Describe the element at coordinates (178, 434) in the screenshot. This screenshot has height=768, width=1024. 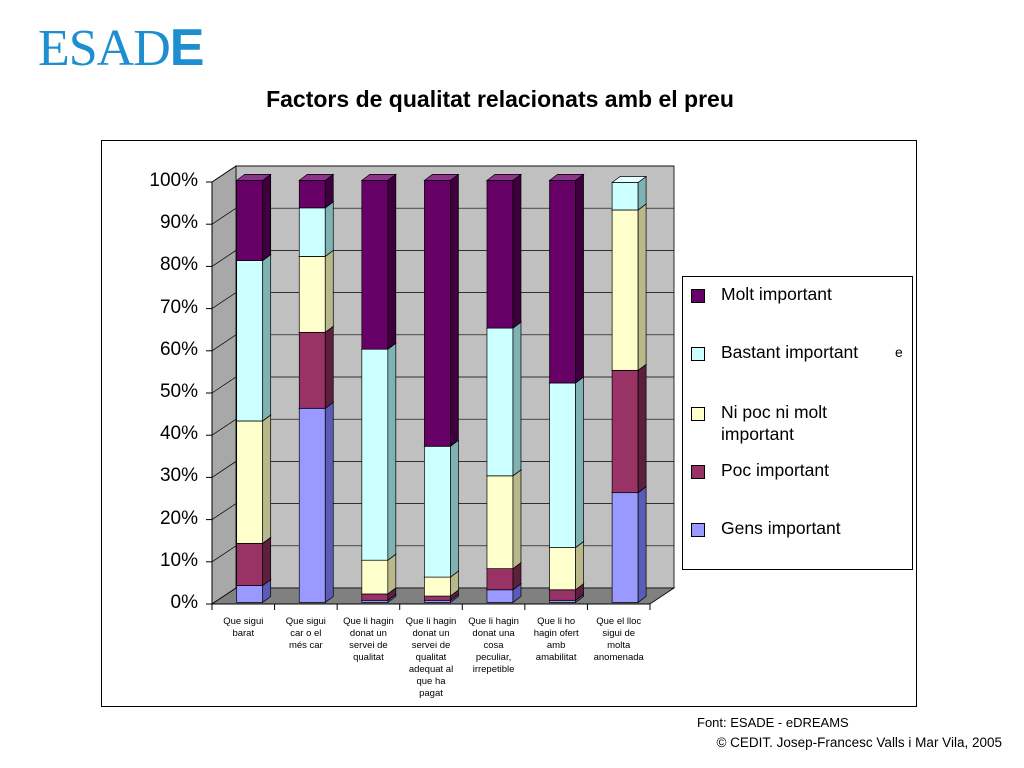
I see `y-tick-label: 40%` at that location.